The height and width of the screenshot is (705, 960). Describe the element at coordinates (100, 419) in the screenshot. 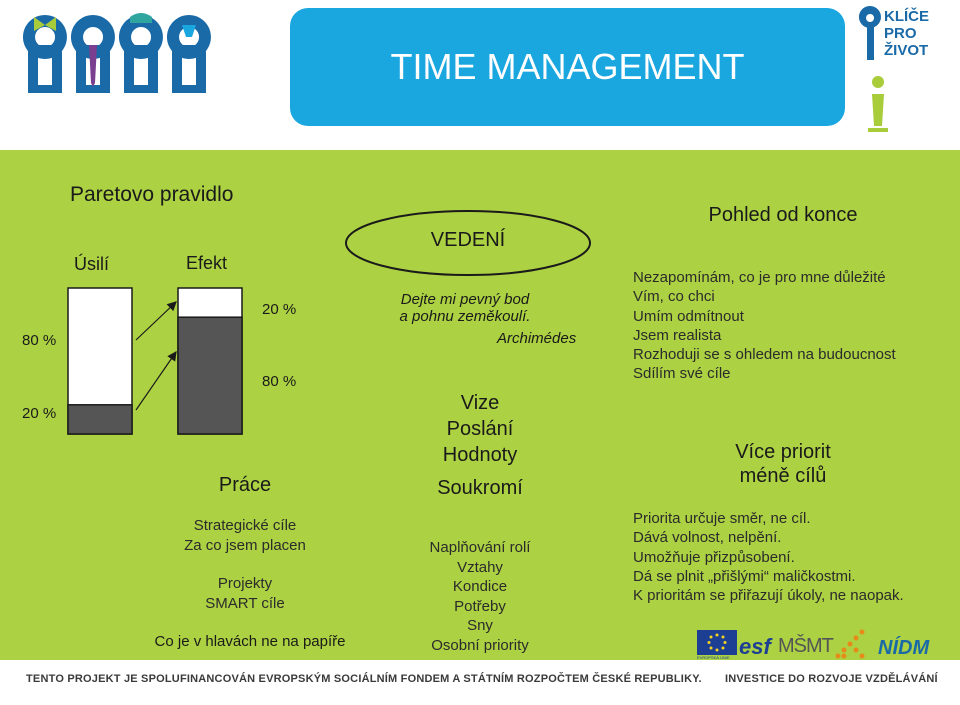

I see `effort-bar-fill` at that location.